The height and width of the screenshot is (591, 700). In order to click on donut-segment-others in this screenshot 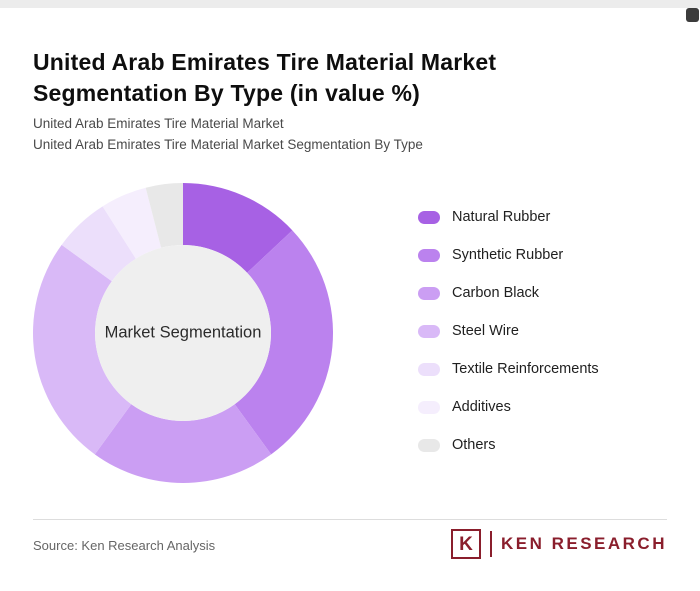, I will do `click(164, 215)`.